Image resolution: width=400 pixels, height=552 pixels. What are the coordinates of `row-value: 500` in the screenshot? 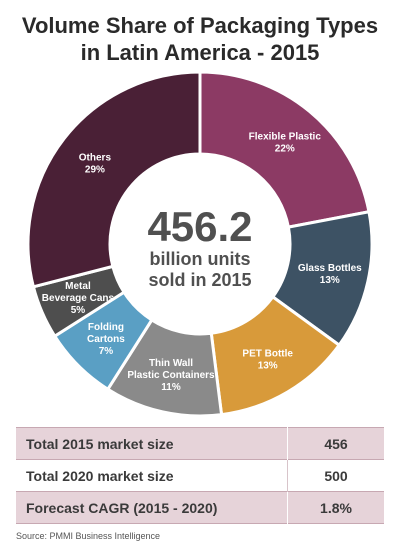 It's located at (336, 475).